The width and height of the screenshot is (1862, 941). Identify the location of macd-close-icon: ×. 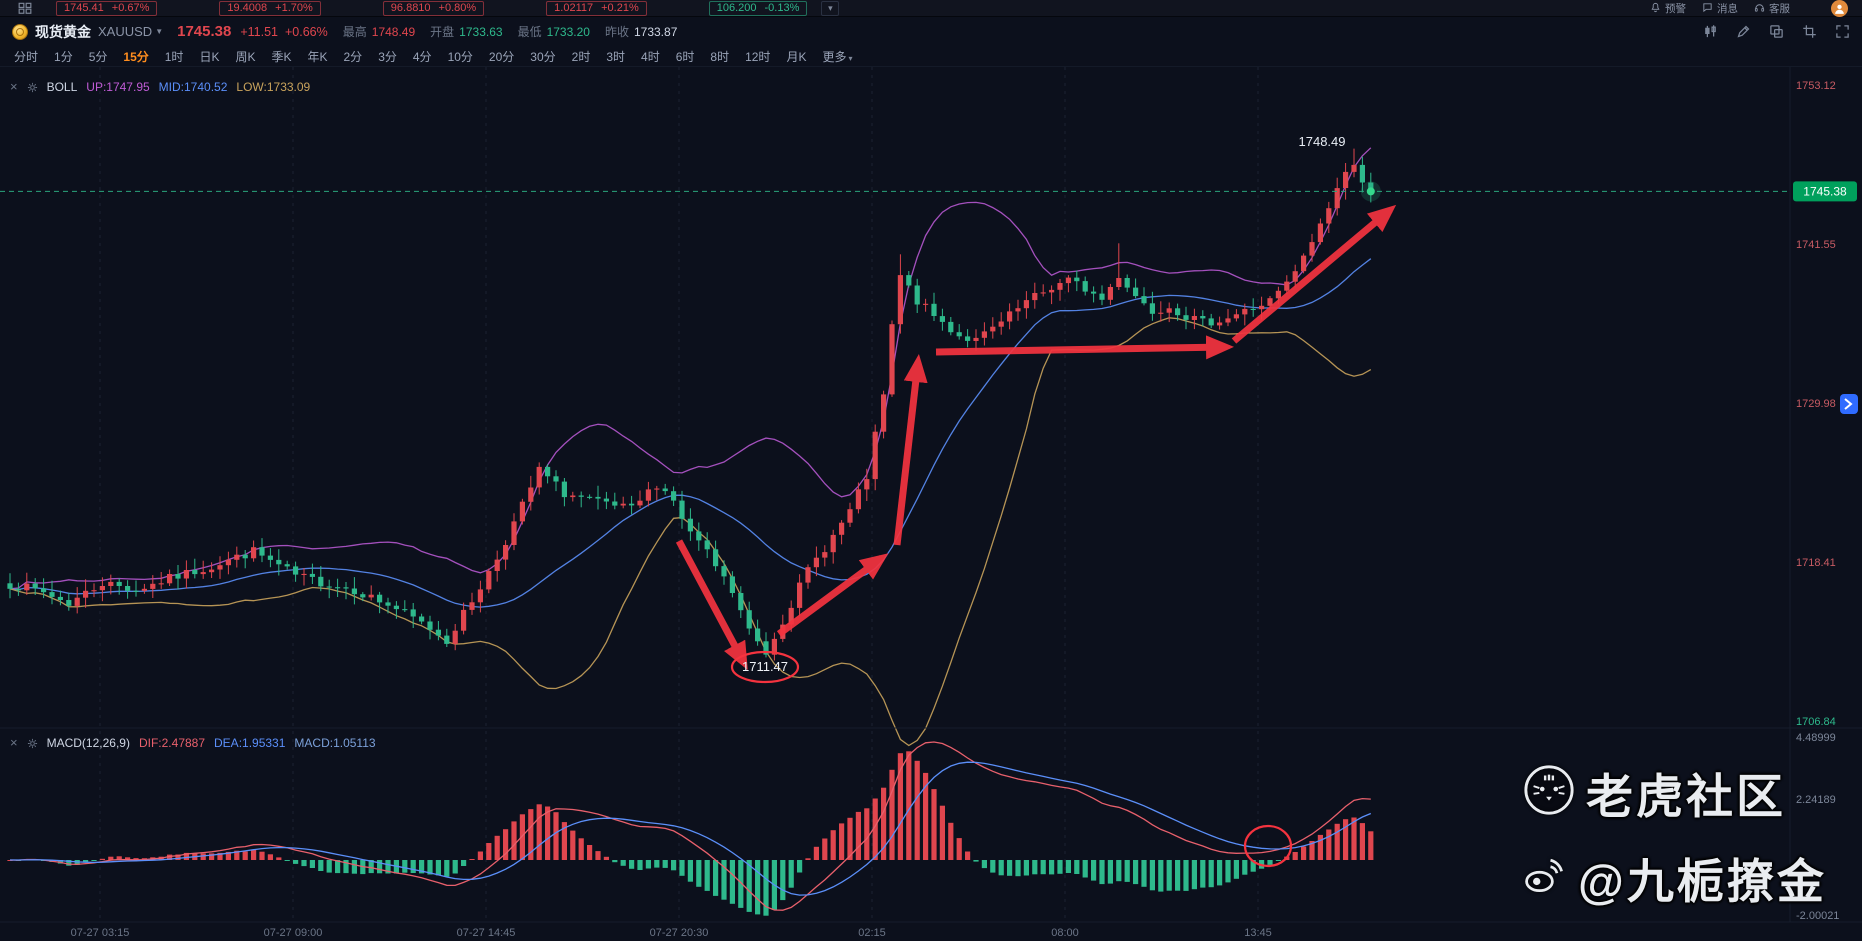
(14, 742).